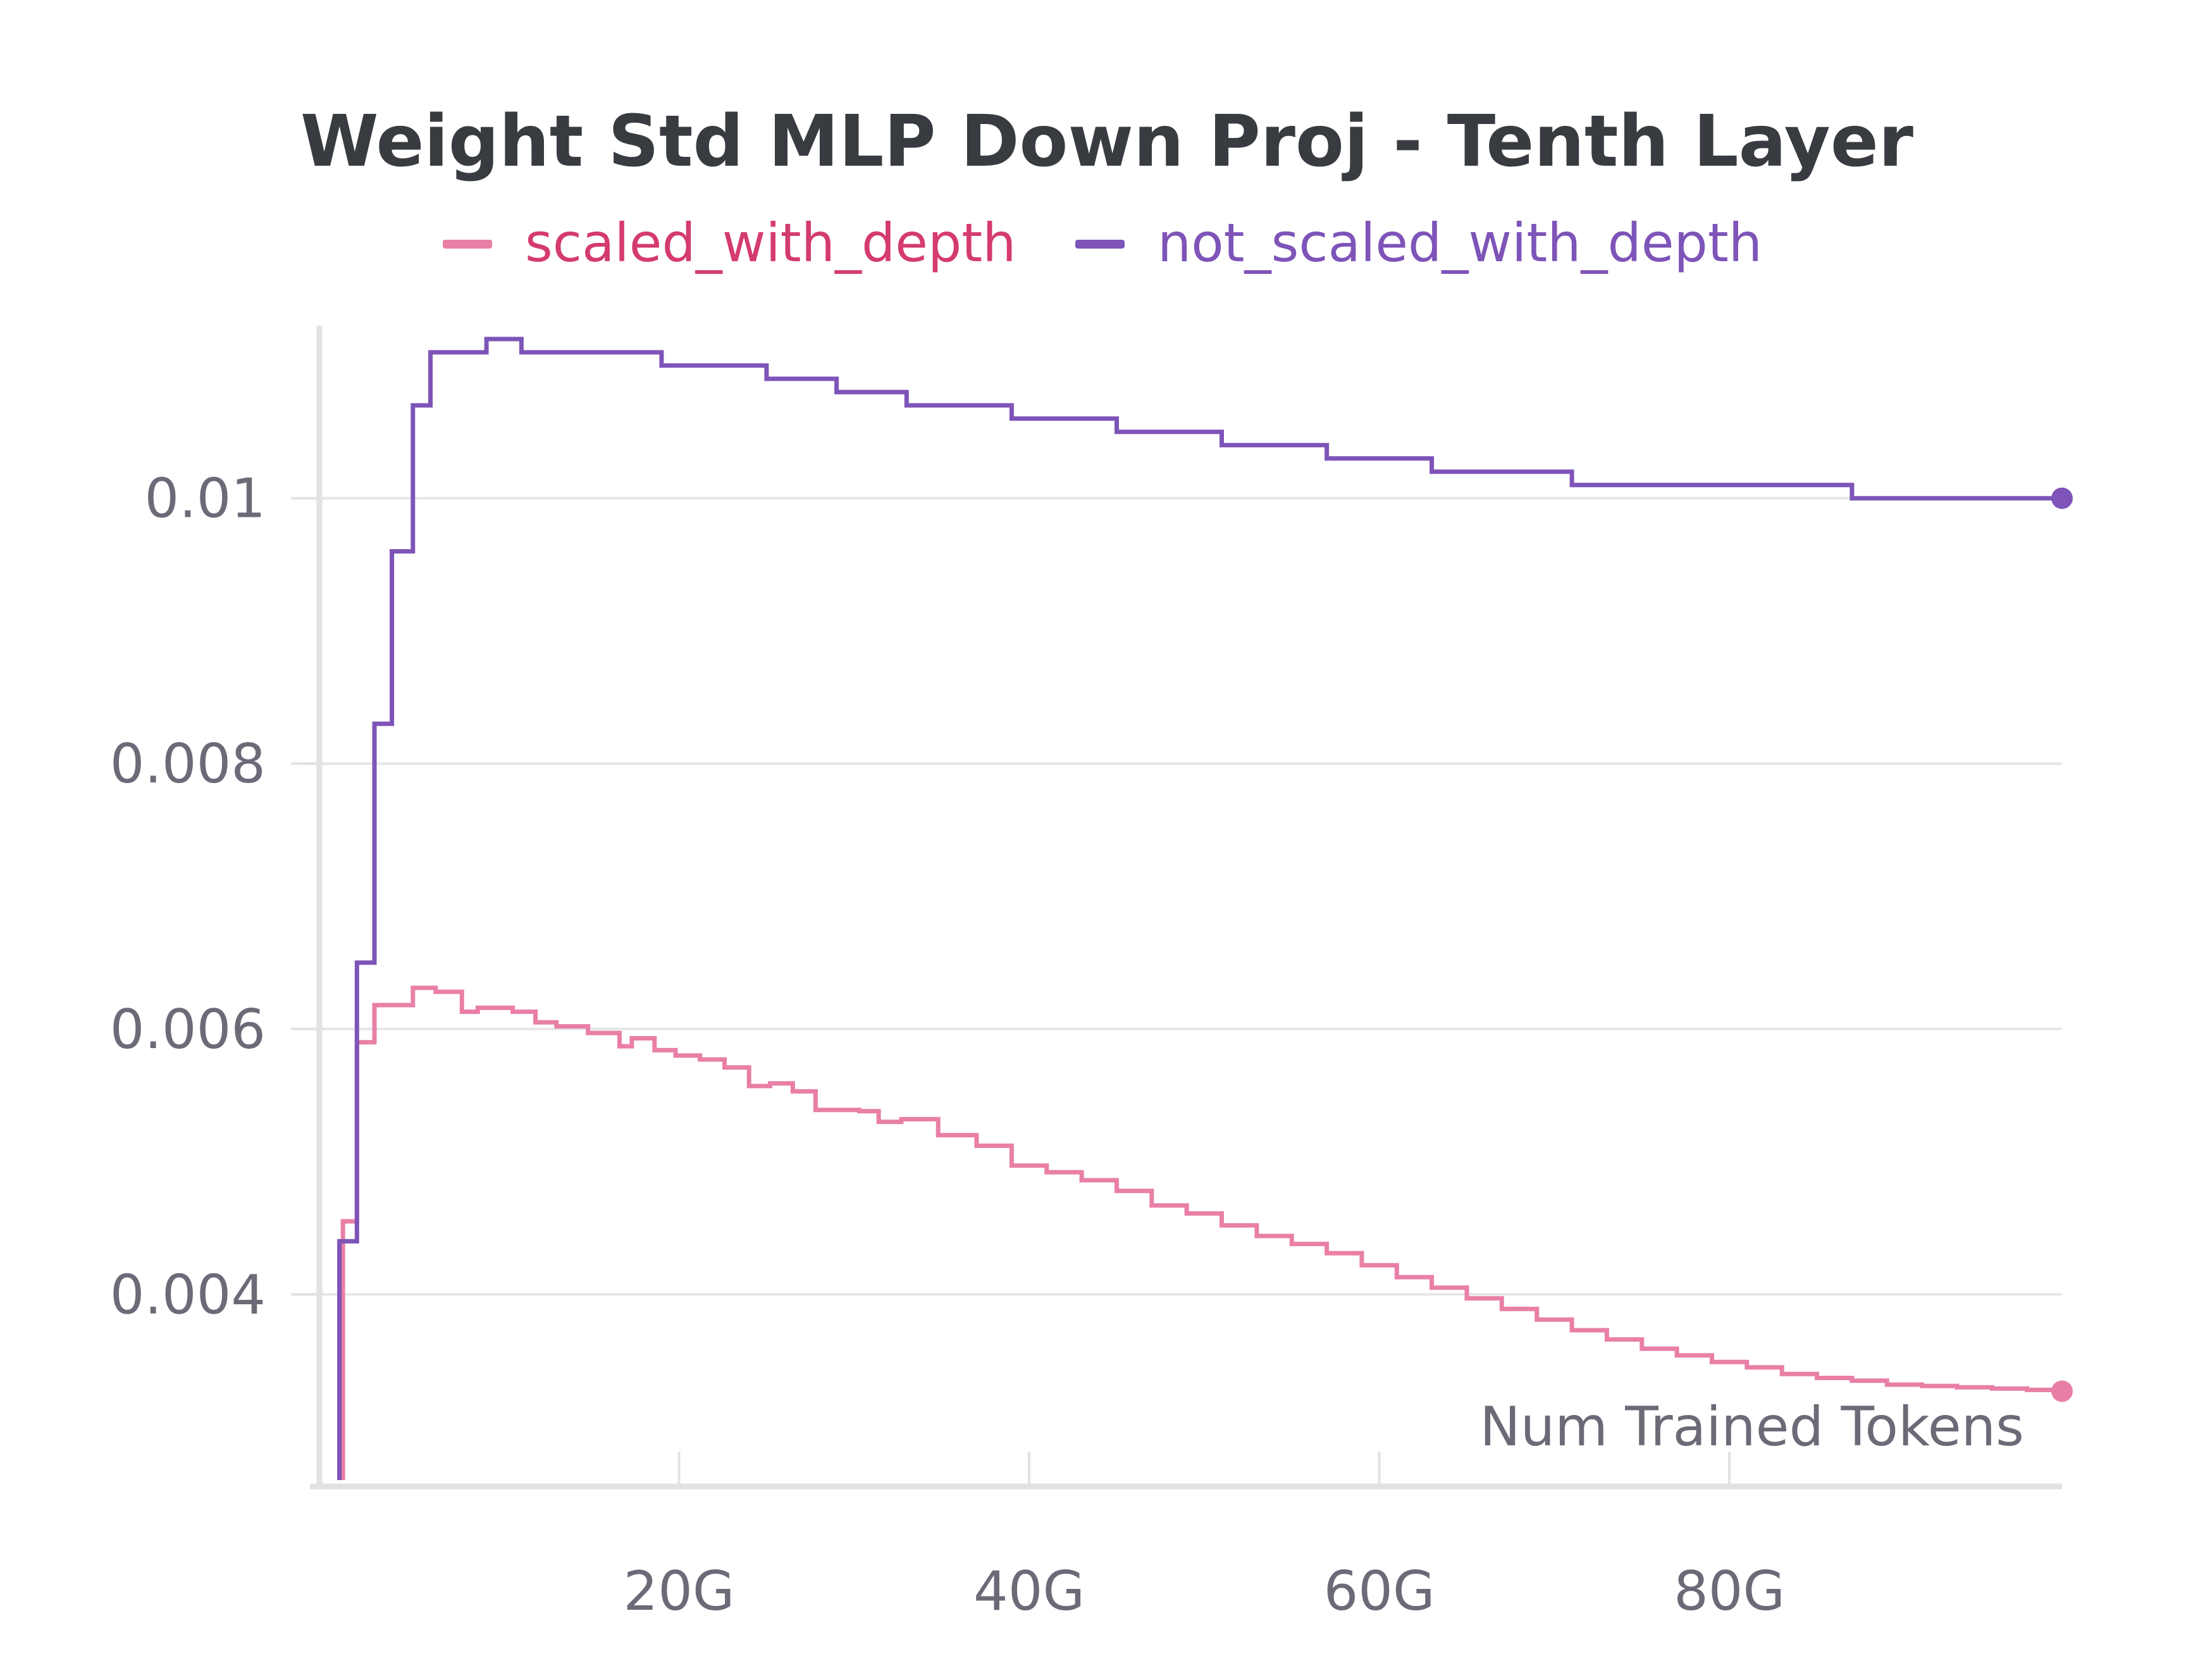  What do you see at coordinates (188, 764) in the screenshot?
I see `y-tick-label: 0.008` at bounding box center [188, 764].